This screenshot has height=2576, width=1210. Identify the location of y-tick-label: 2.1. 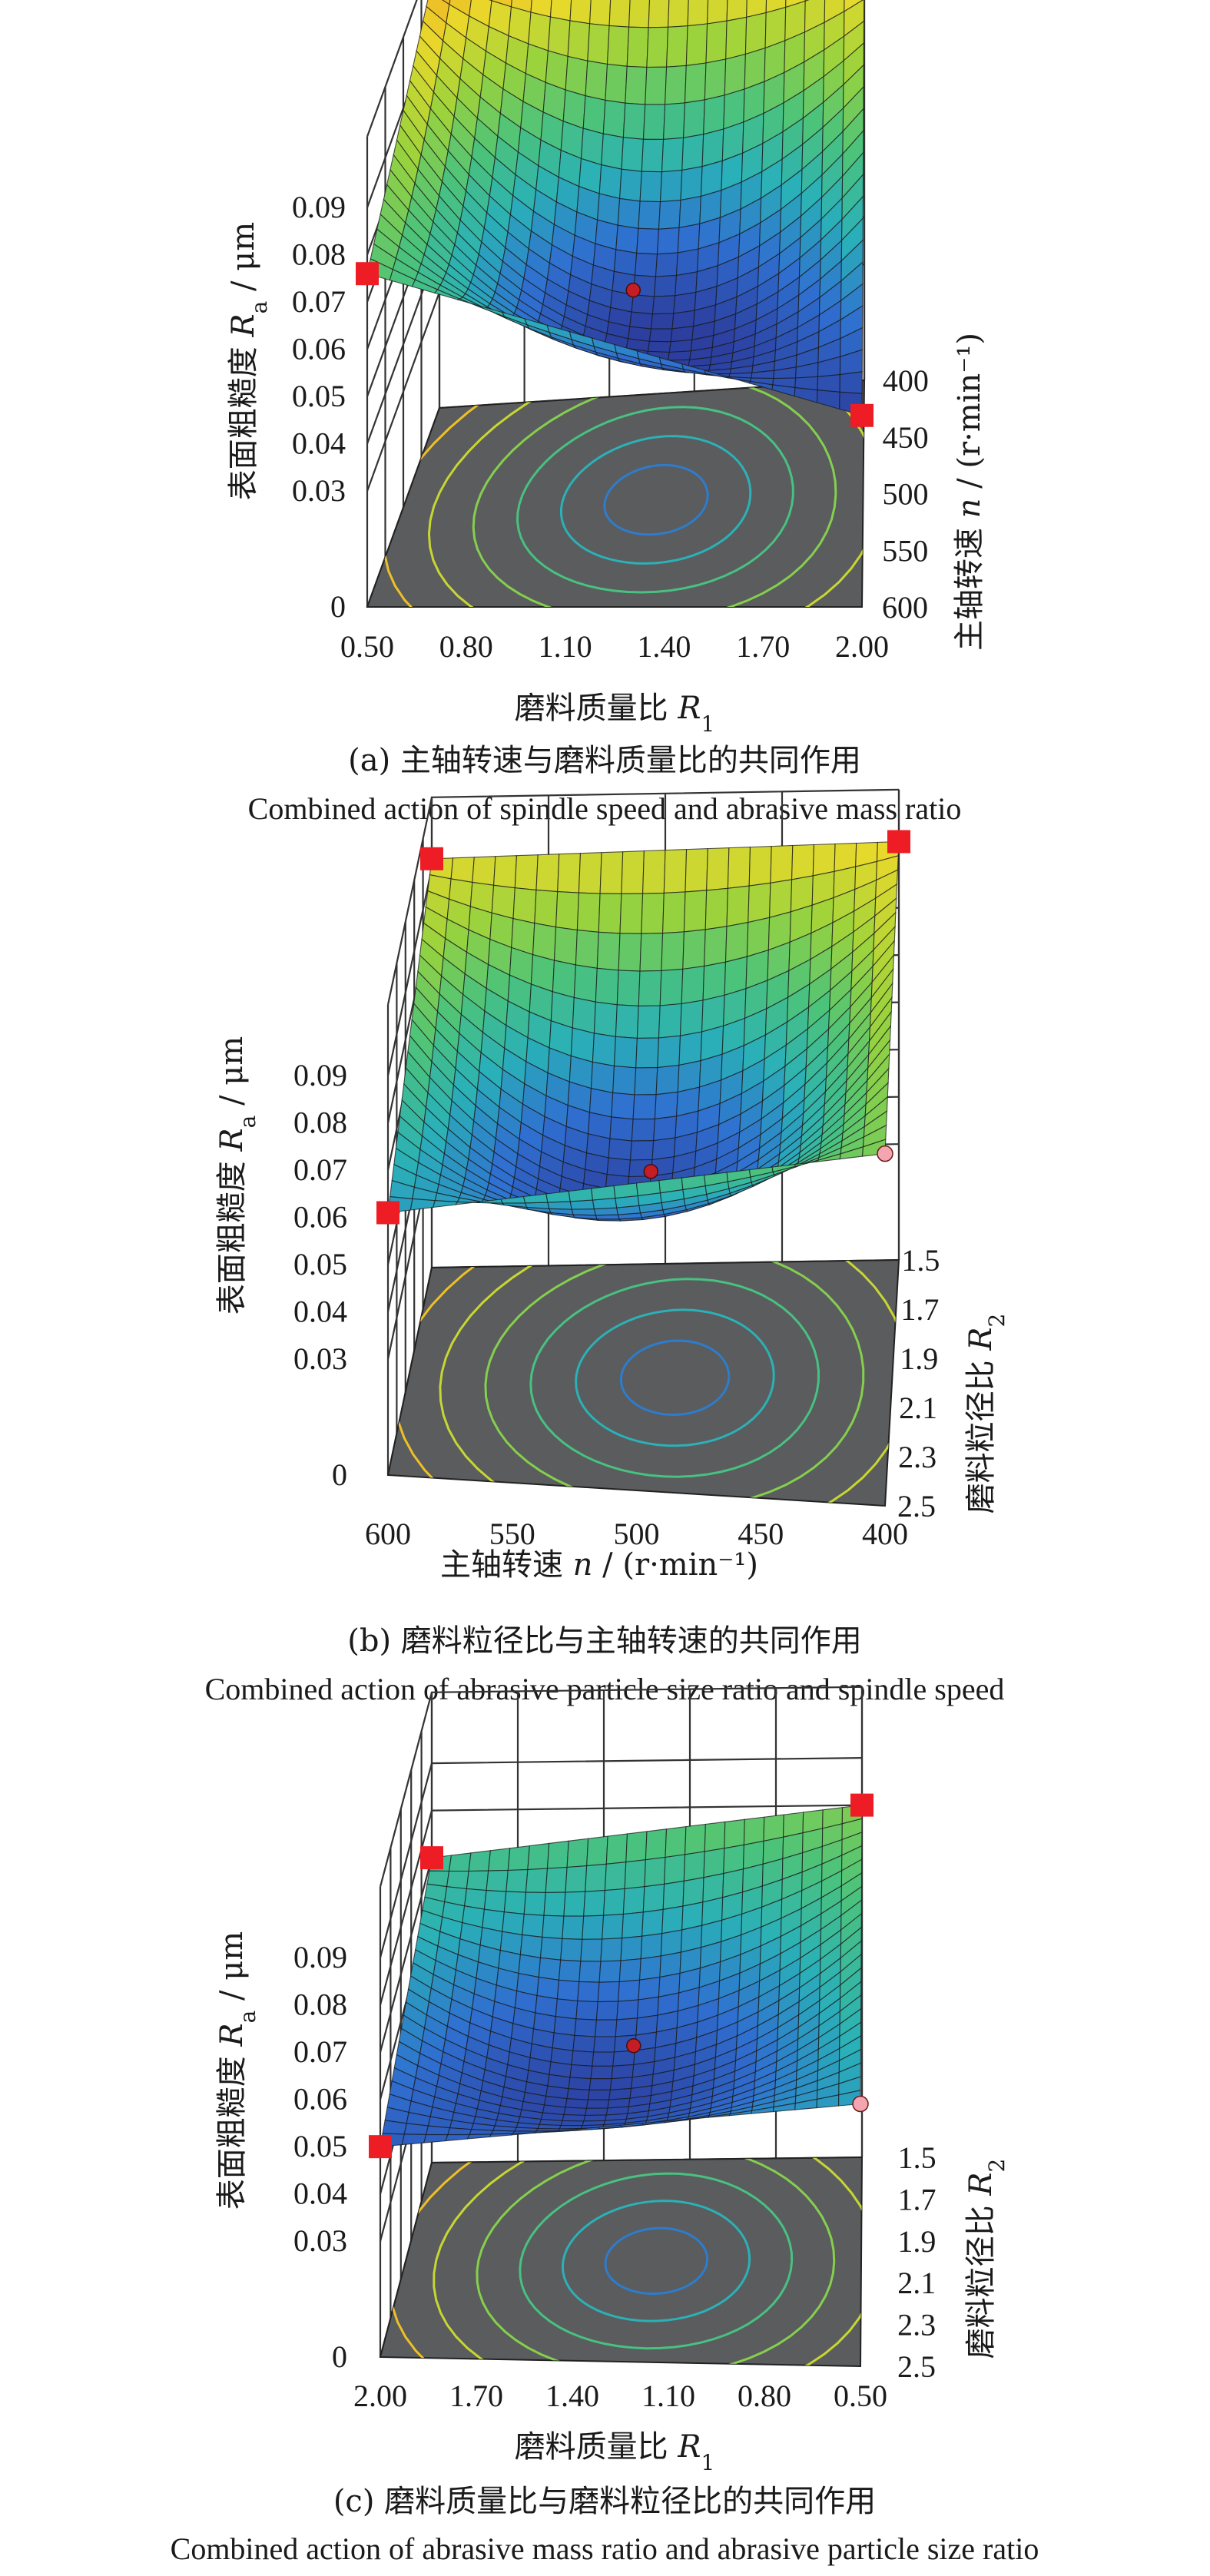
(918, 1408).